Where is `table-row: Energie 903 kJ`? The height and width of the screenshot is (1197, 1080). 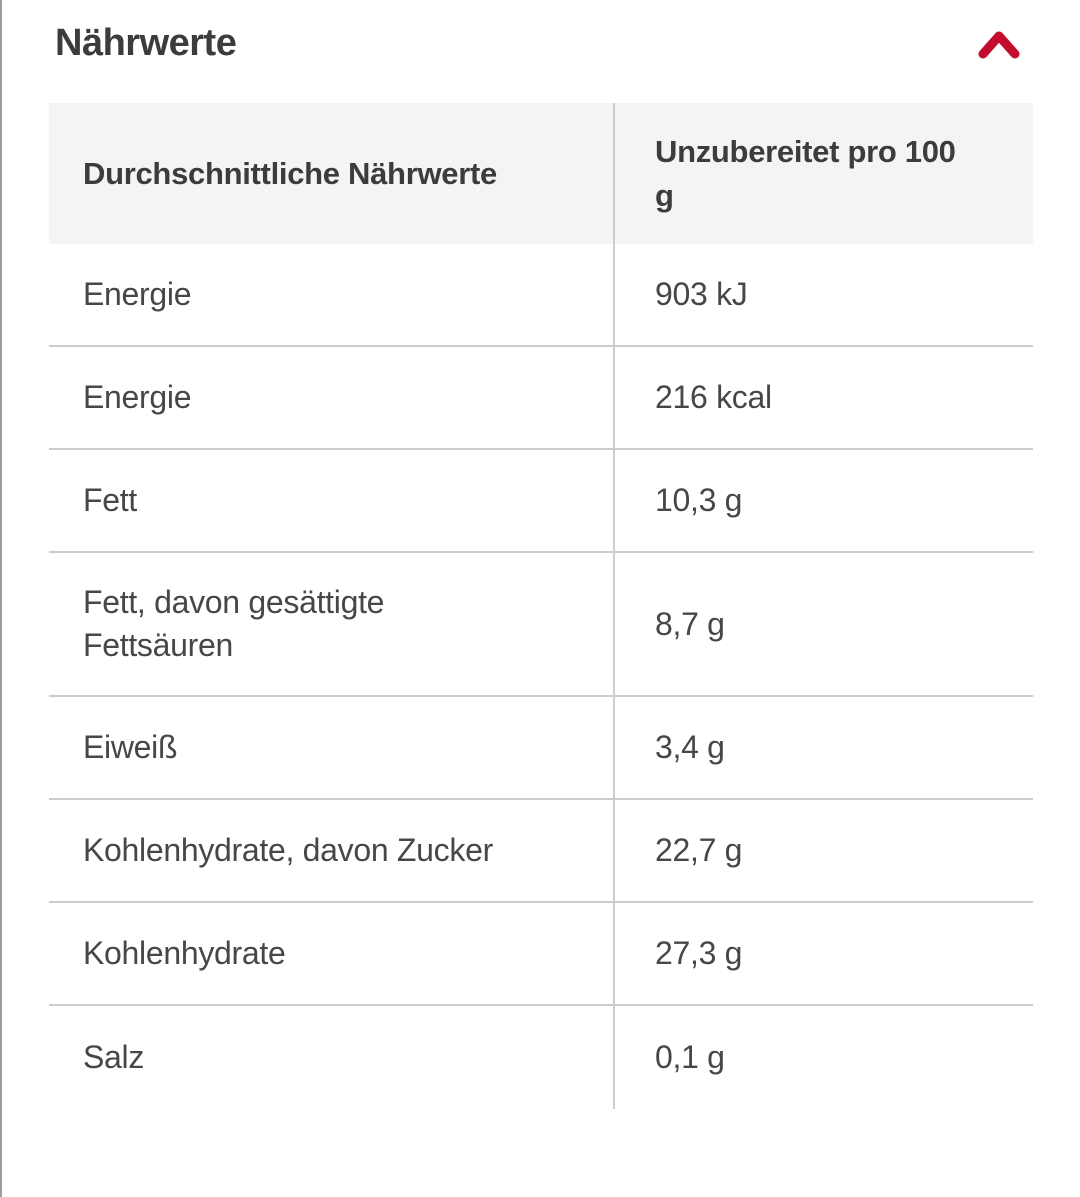
table-row: Energie 903 kJ is located at coordinates (541, 295).